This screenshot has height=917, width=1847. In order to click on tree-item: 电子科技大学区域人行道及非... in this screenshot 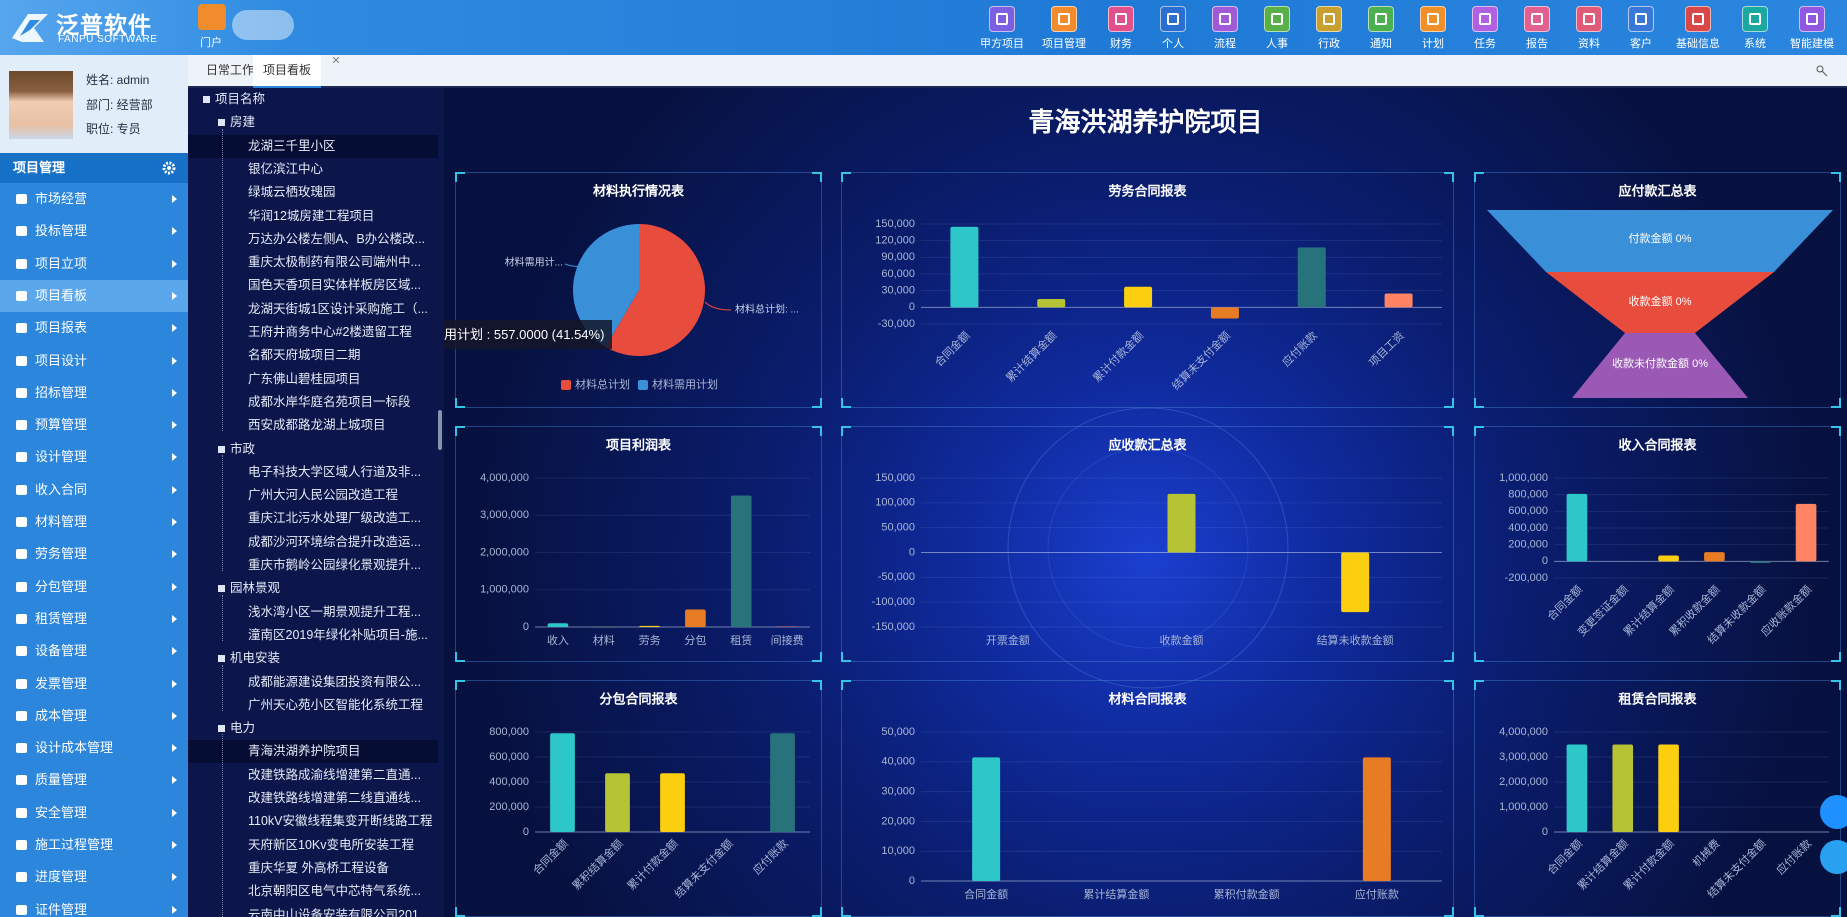, I will do `click(313, 472)`.